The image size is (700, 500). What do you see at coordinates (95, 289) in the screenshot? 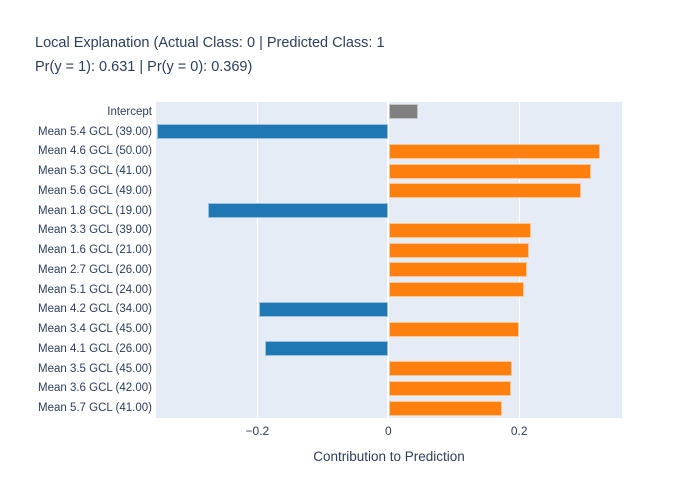
I see `y-axis-label: Mean 5.1 GCL (24.00)` at bounding box center [95, 289].